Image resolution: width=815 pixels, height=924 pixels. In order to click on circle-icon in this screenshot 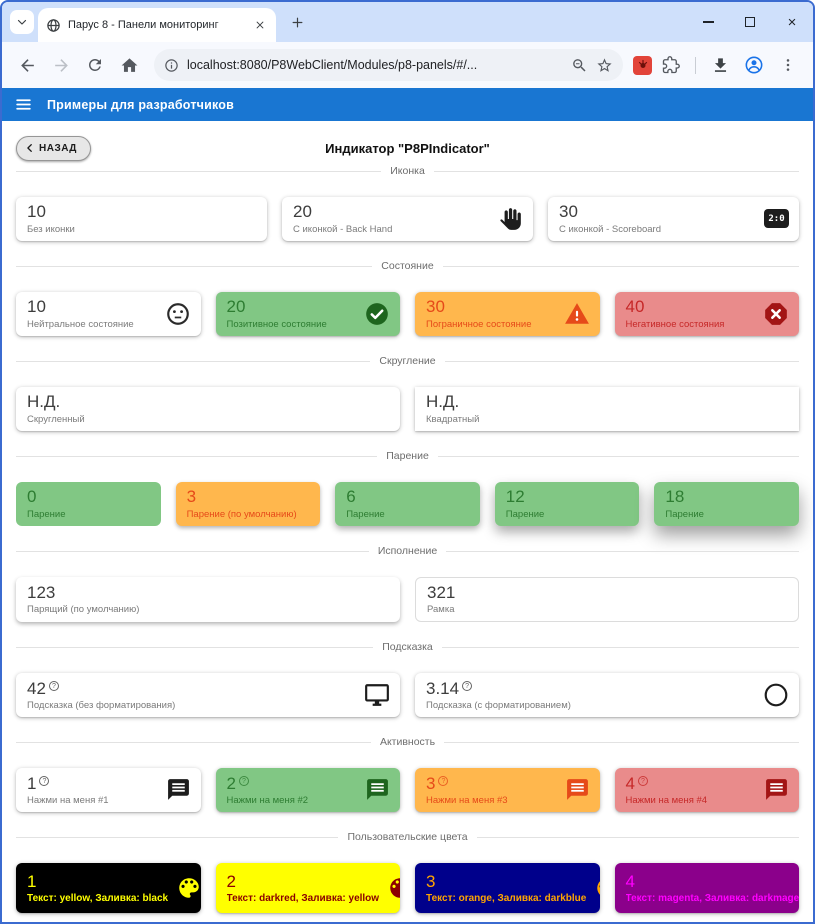, I will do `click(776, 695)`.